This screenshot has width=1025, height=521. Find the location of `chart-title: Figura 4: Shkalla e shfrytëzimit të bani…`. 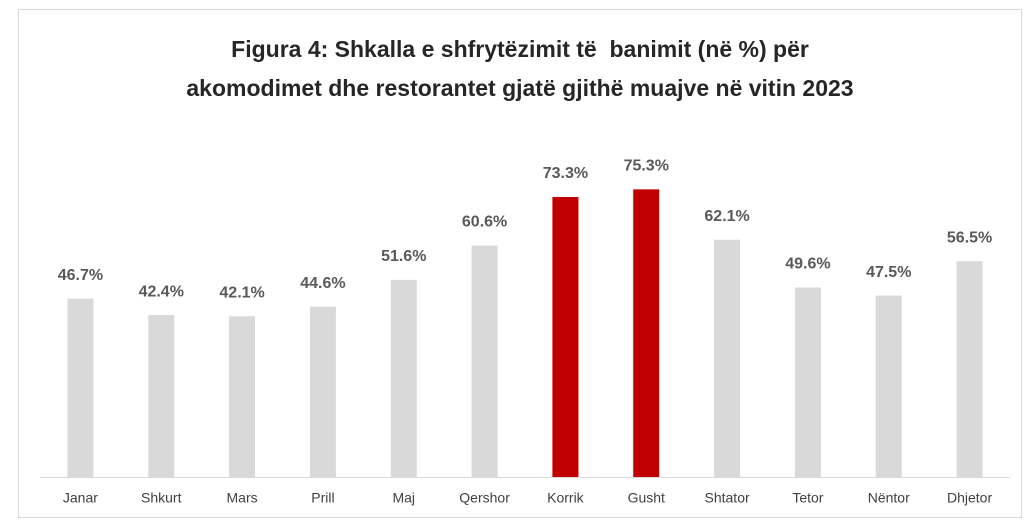

chart-title: Figura 4: Shkalla e shfrytëzimit të bani… is located at coordinates (520, 49).